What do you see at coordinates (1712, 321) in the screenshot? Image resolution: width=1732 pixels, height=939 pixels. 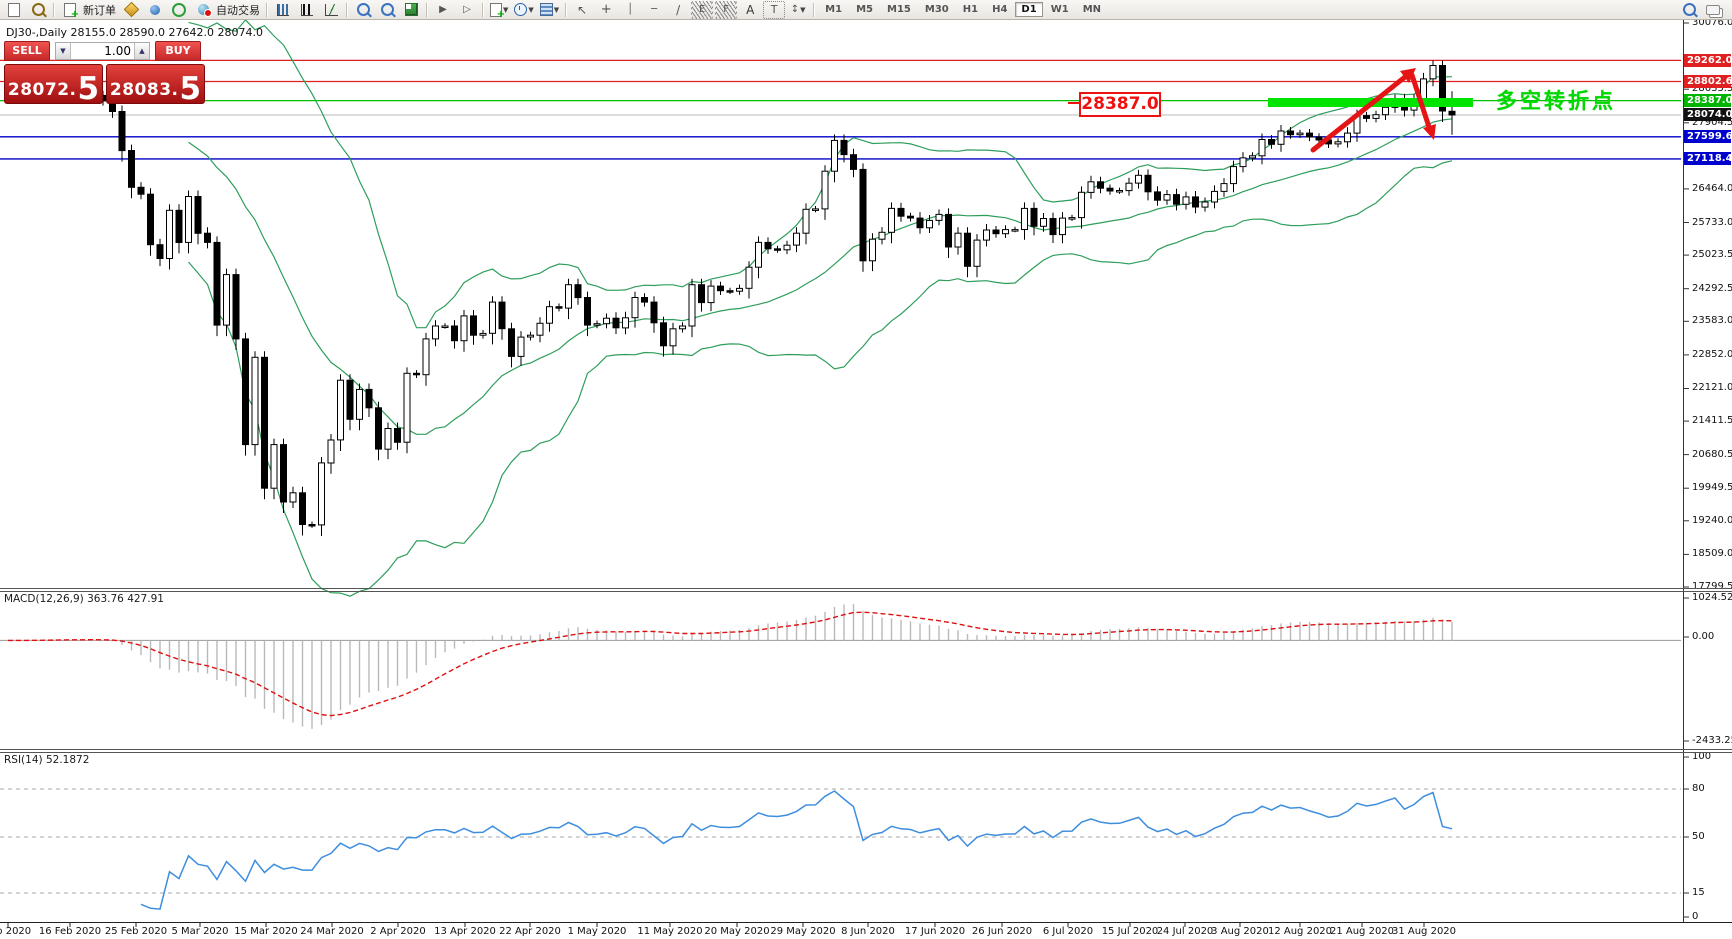 I see `price-tick: 23583.0` at bounding box center [1712, 321].